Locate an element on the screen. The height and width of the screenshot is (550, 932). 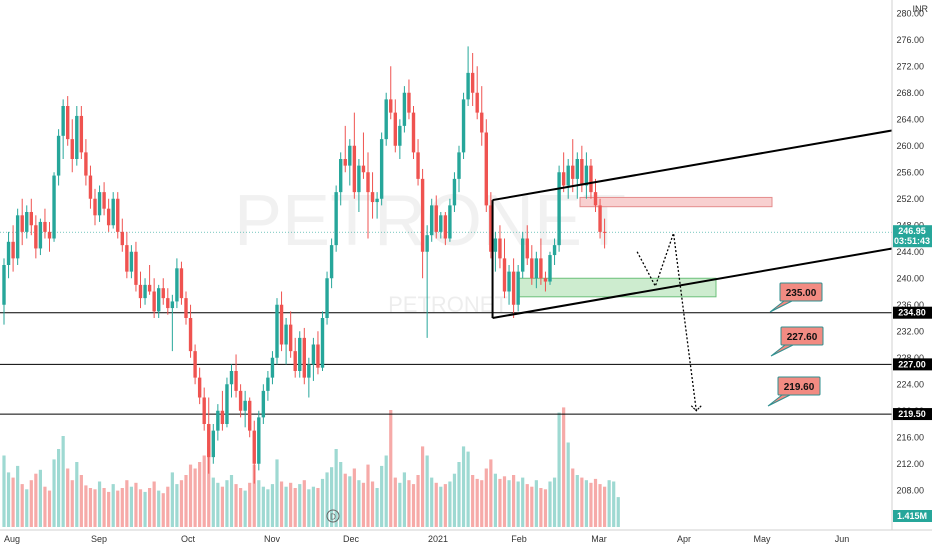
compare-icon: D is located at coordinates (333, 516).